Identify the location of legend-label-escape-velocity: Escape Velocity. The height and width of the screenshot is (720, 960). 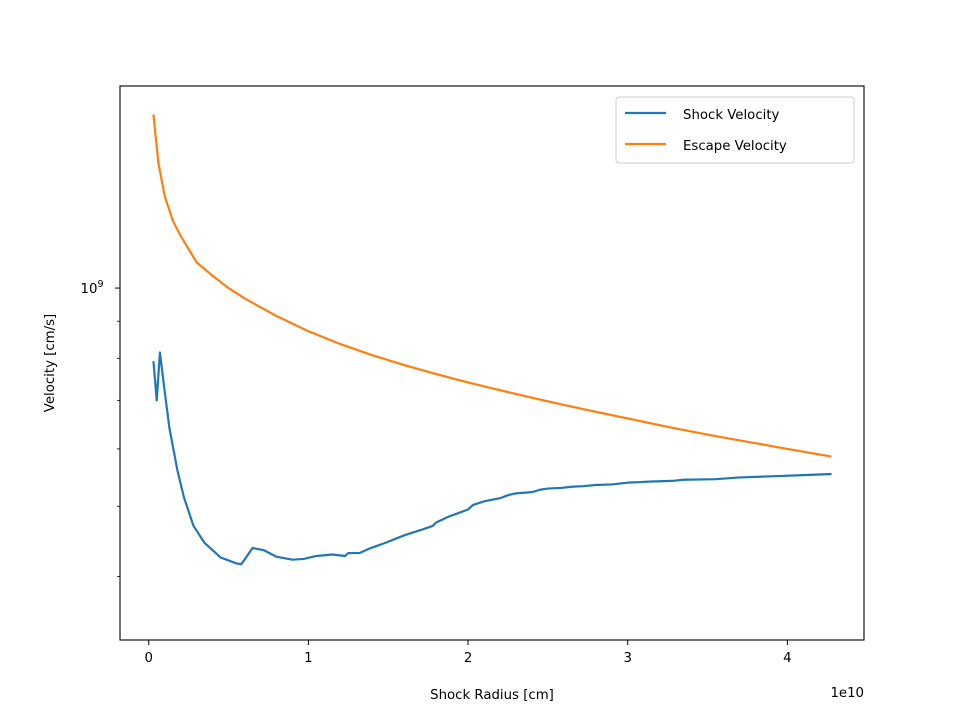
(735, 146).